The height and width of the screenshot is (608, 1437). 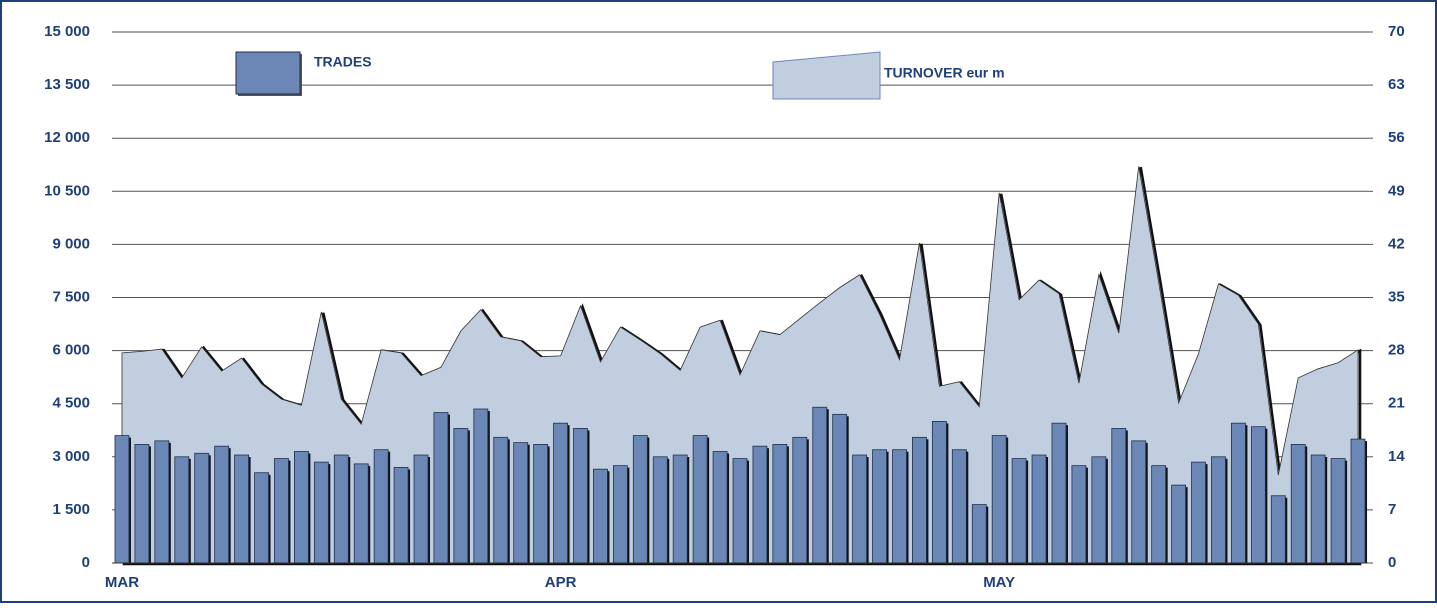 I want to click on y2-tick-label: 56, so click(x=1396, y=137).